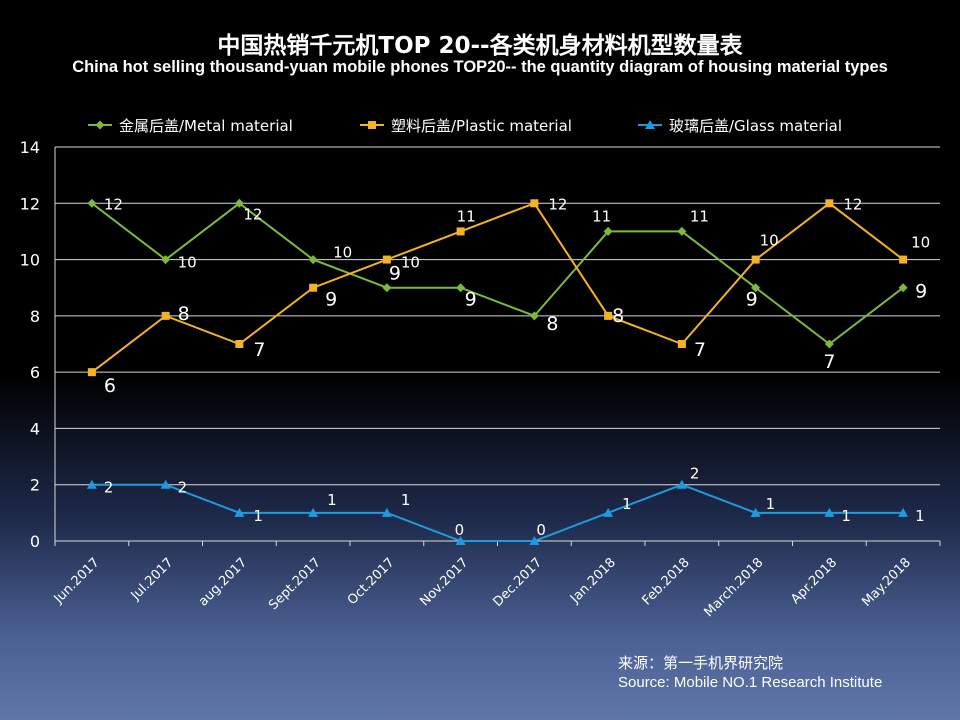  I want to click on data-label: 6, so click(110, 386).